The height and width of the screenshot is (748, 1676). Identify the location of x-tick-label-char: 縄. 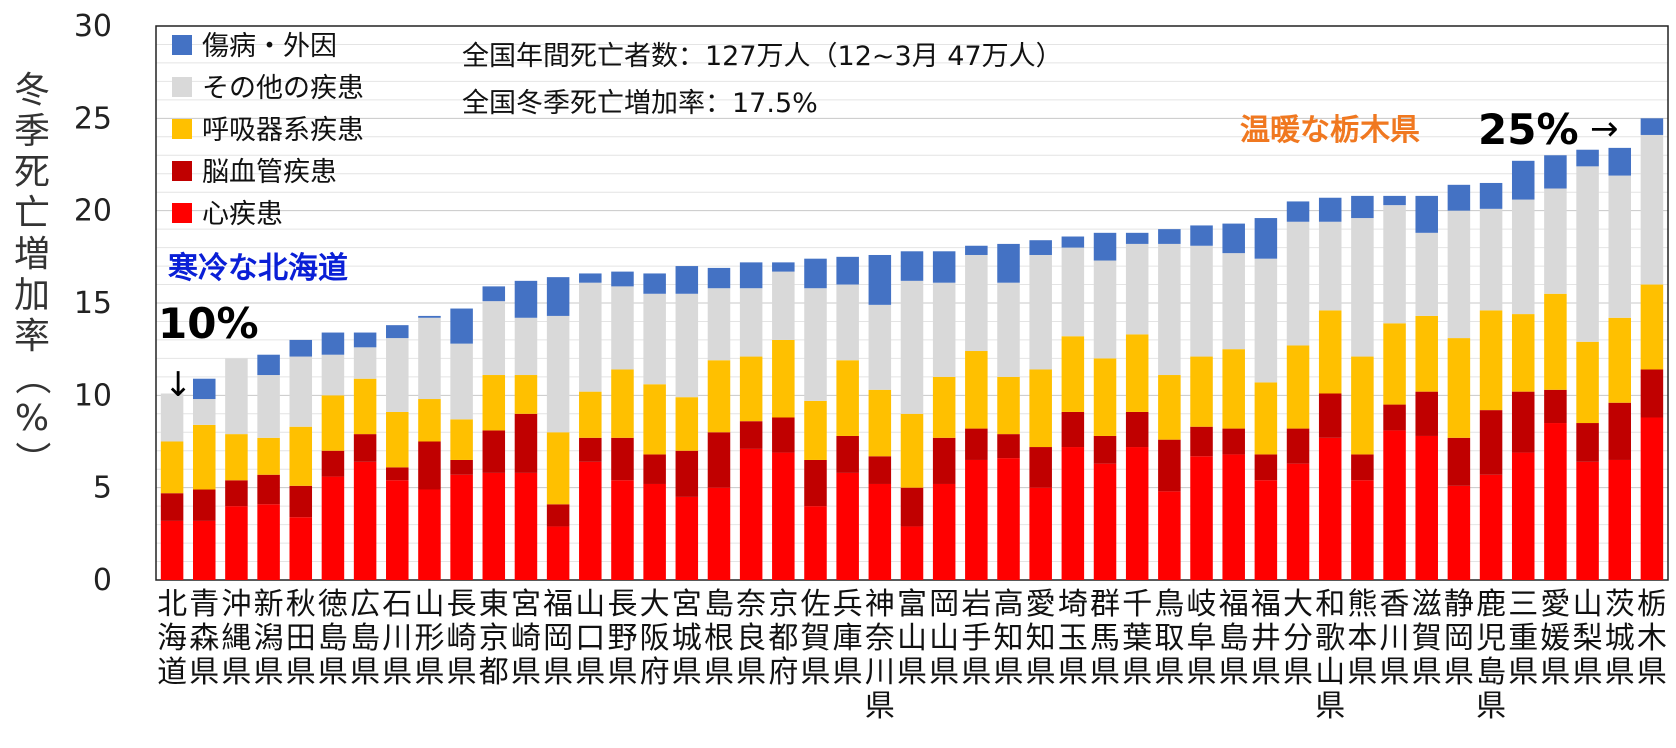
(236, 638).